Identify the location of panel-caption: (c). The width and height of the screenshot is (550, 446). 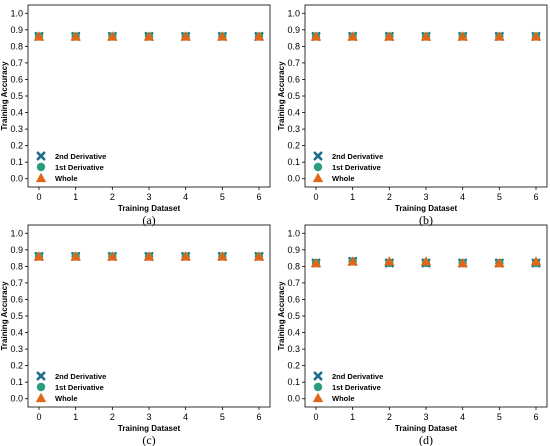
(148, 439).